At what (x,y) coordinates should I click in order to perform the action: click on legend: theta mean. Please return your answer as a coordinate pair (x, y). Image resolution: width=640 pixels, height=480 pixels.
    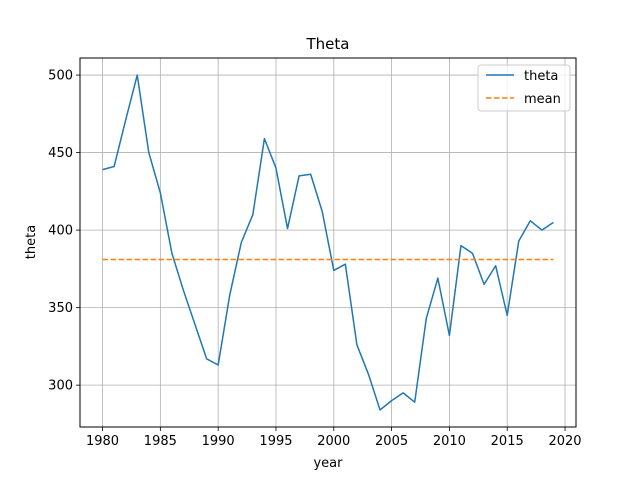
    Looking at the image, I should click on (524, 88).